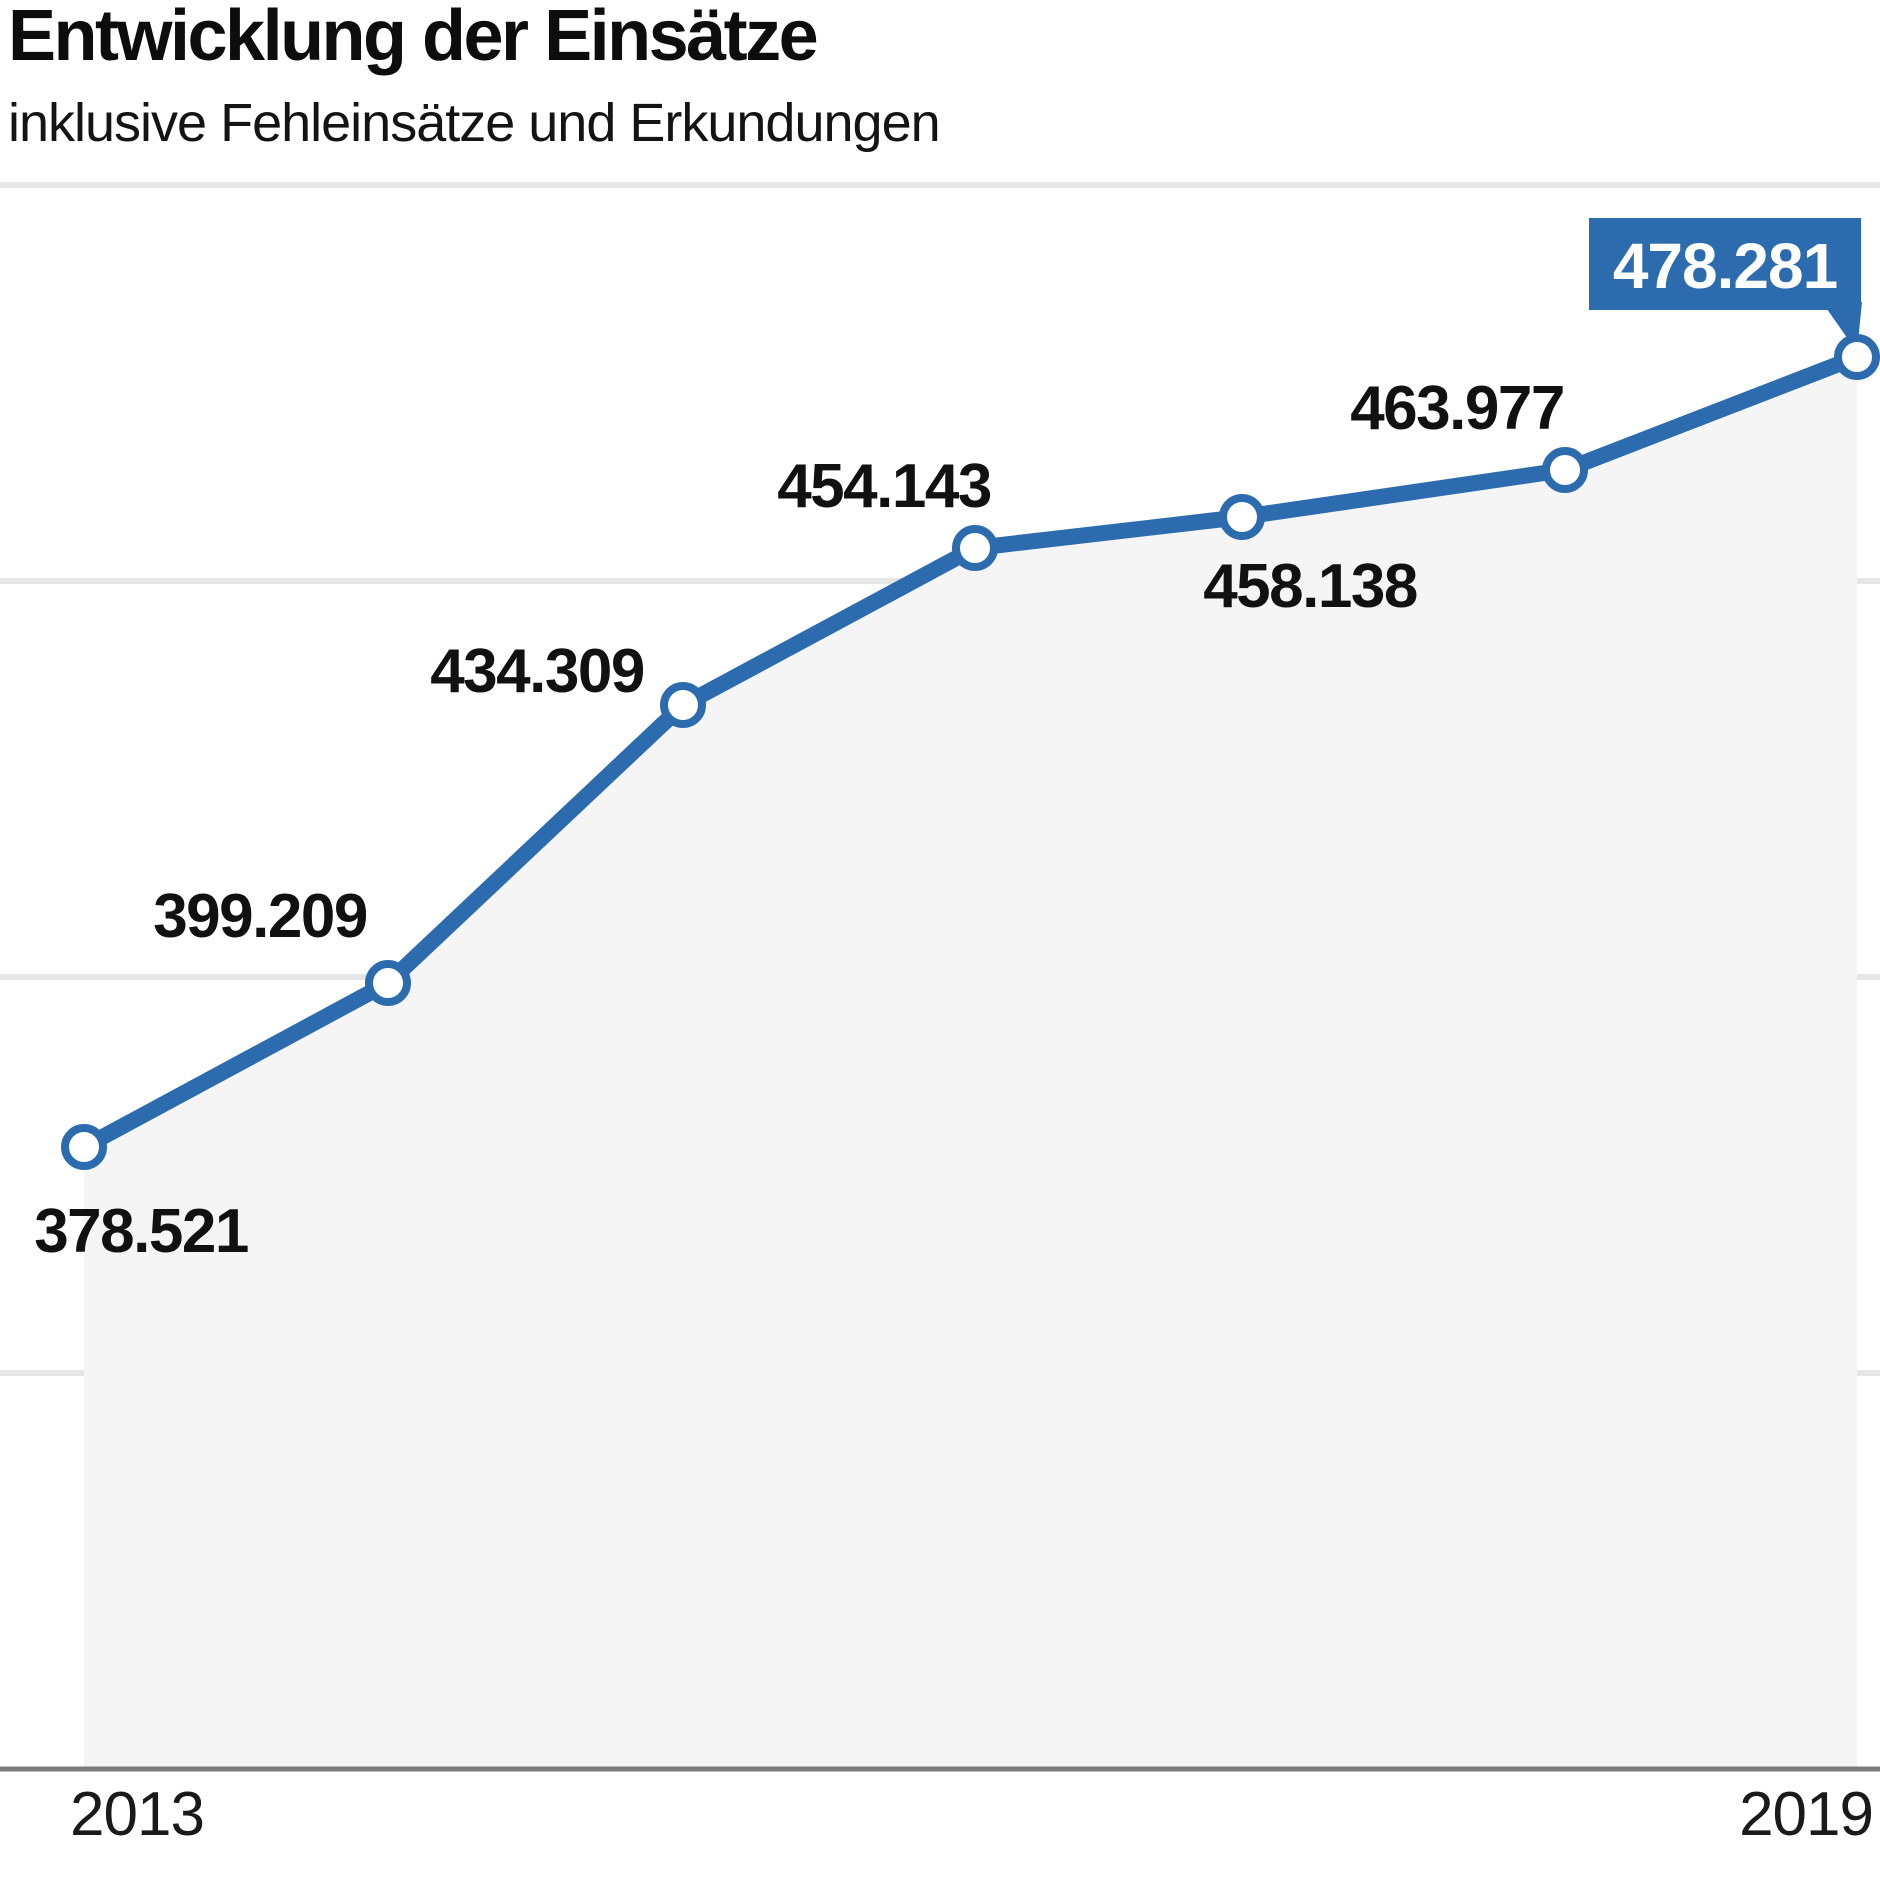 The width and height of the screenshot is (1880, 1880). What do you see at coordinates (884, 486) in the screenshot?
I see `value-label: 454.143` at bounding box center [884, 486].